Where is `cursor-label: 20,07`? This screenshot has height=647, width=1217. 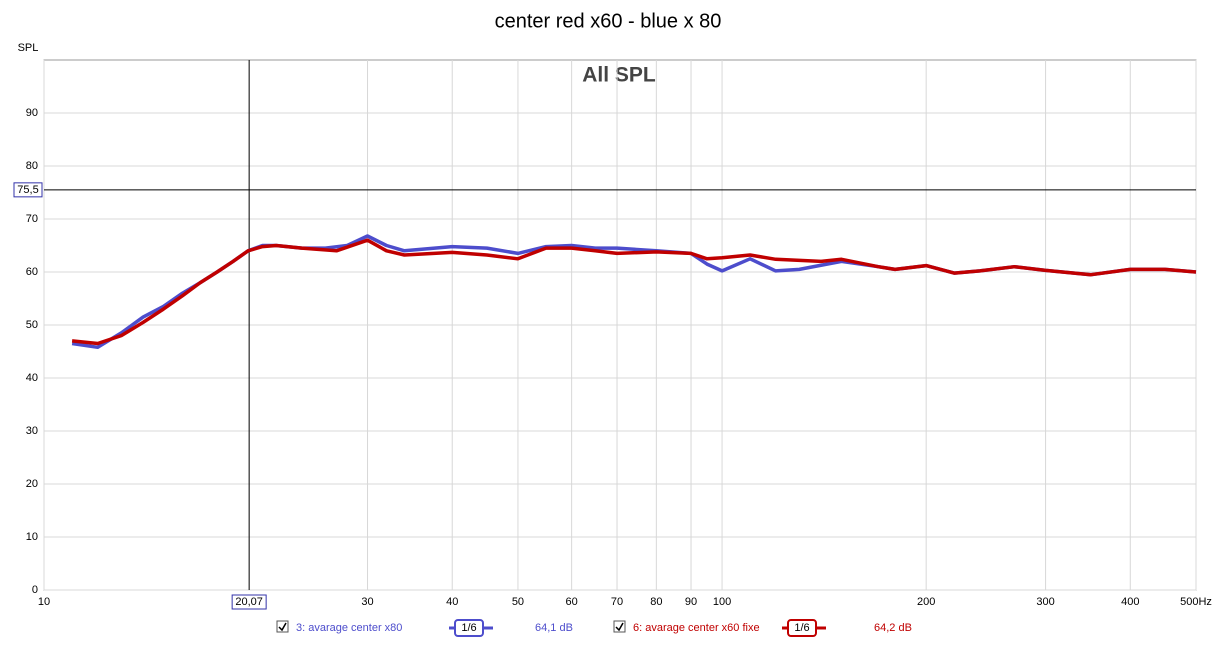 cursor-label: 20,07 is located at coordinates (249, 602).